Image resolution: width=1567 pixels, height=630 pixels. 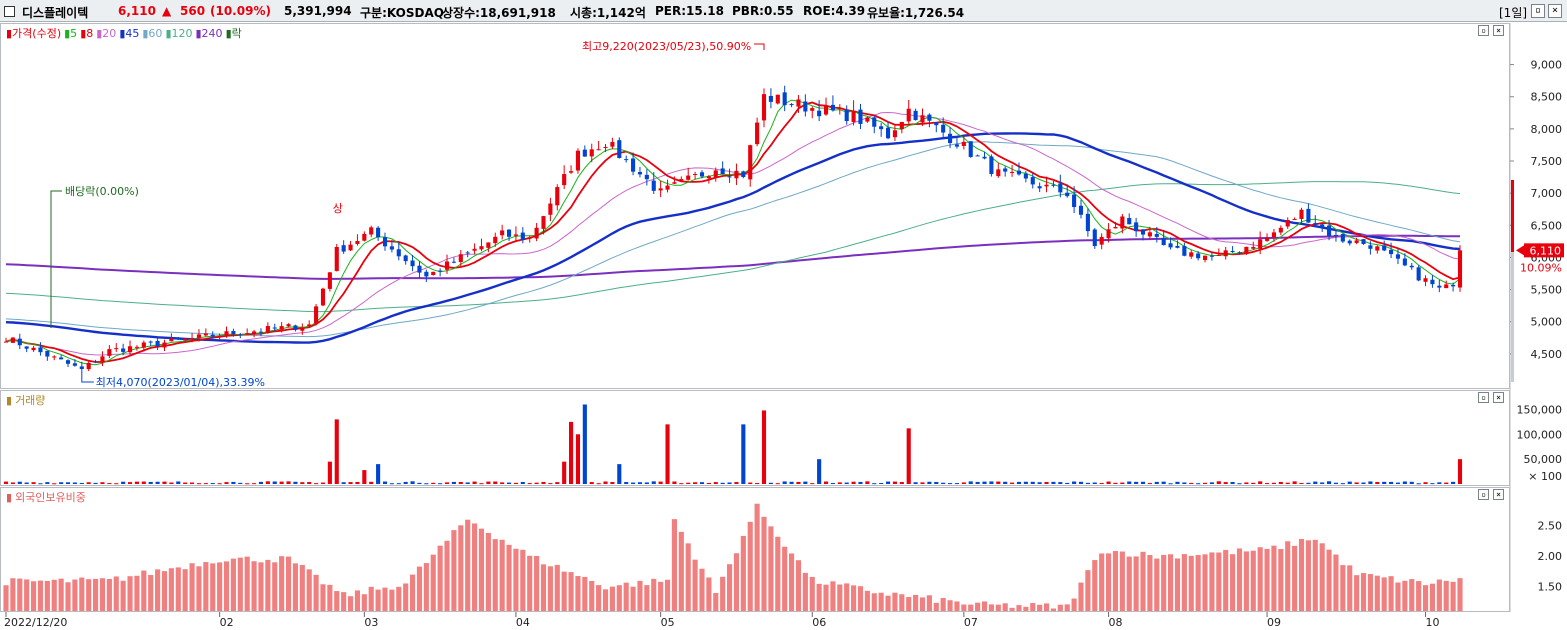 I want to click on restore-icon: ▫, so click(x=1538, y=11).